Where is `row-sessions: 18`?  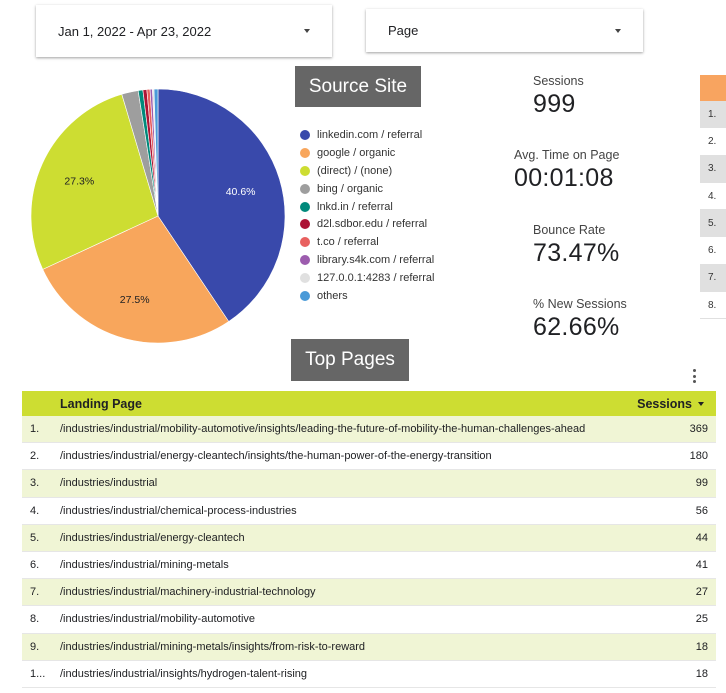
row-sessions: 18 is located at coordinates (701, 673).